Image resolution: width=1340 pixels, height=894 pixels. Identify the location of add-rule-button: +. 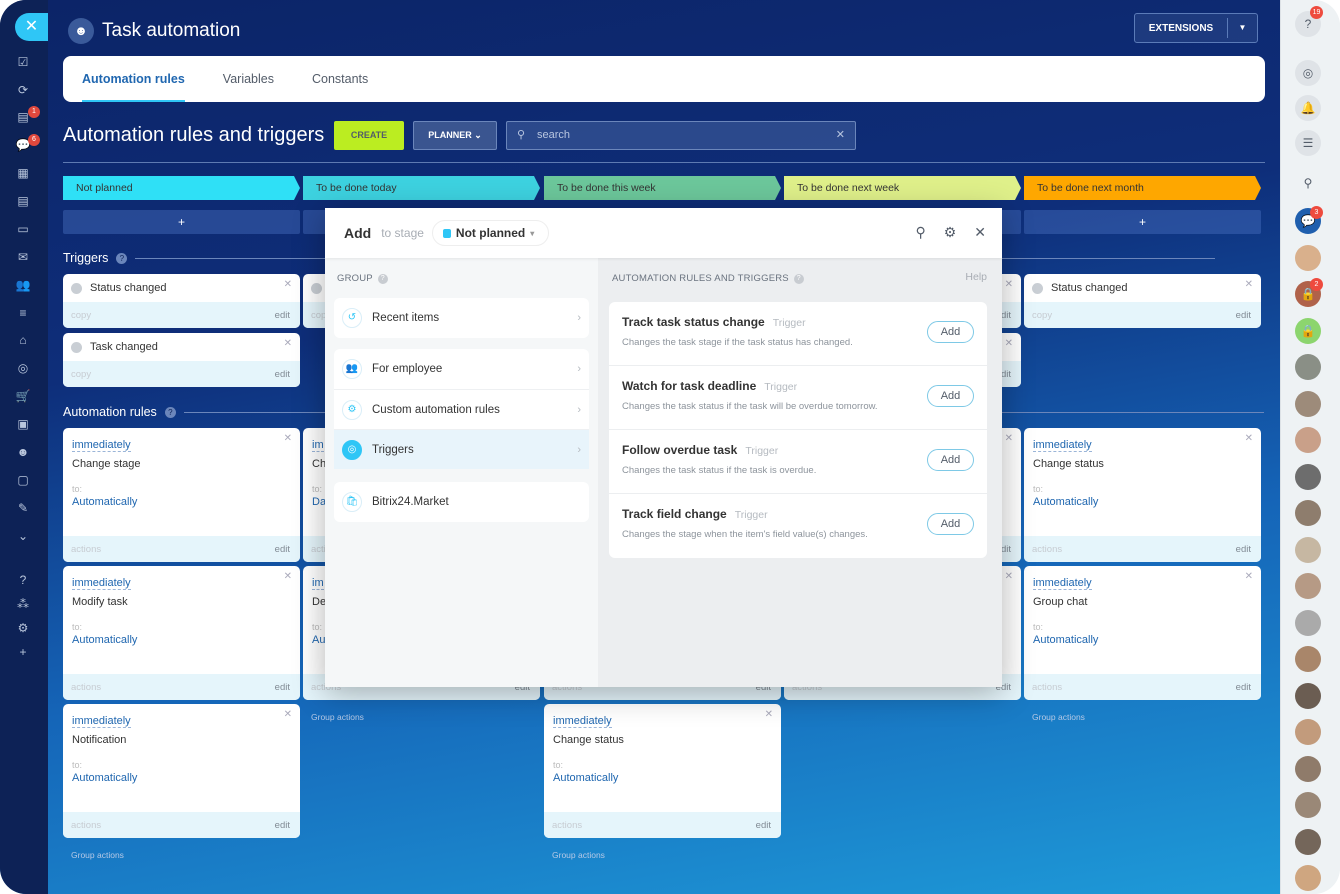
(181, 222).